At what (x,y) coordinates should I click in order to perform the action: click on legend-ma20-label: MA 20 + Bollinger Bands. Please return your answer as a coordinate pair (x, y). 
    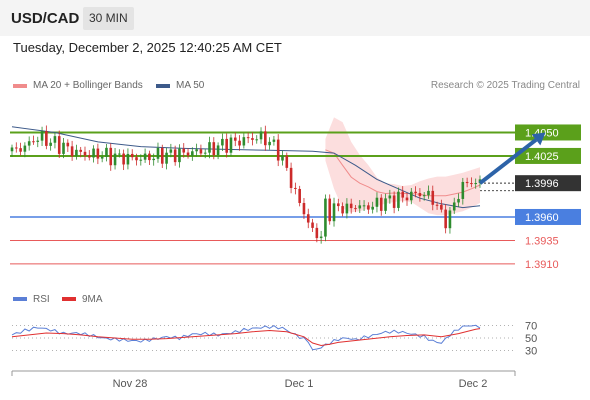
    Looking at the image, I should click on (88, 85).